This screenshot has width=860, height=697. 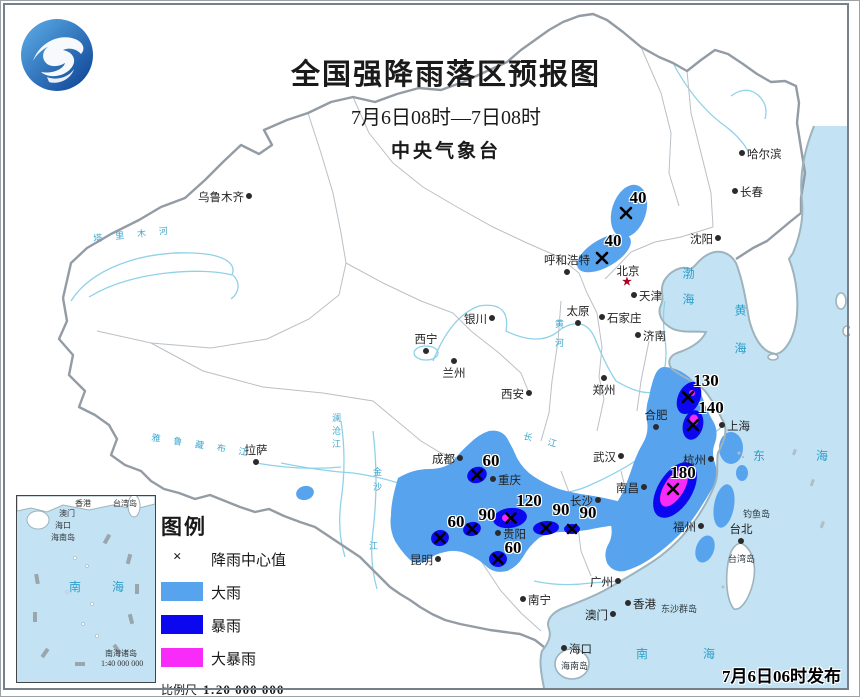 I want to click on issue-time: 7月6日06时发布, so click(x=781, y=676).